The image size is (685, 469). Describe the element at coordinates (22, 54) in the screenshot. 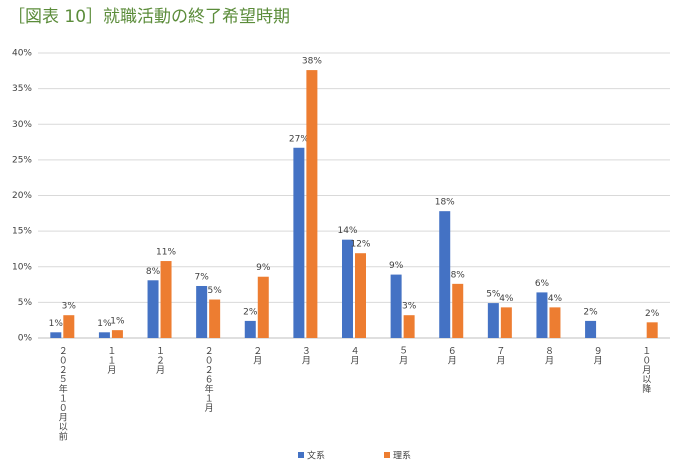

I see `y-tick-label: 40%` at that location.